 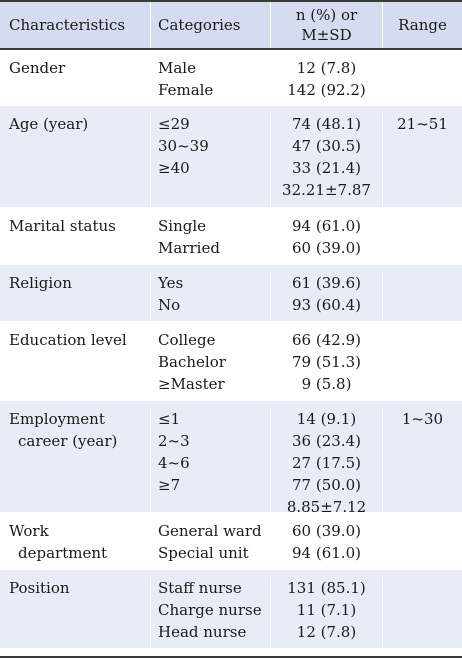 I want to click on category-cell: Yes No, so click(x=210, y=296).